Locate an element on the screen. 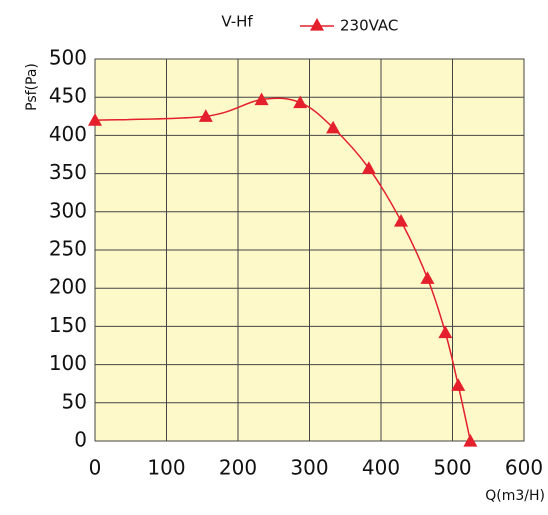 The width and height of the screenshot is (548, 515). y-tick-label: 400 is located at coordinates (68, 134).